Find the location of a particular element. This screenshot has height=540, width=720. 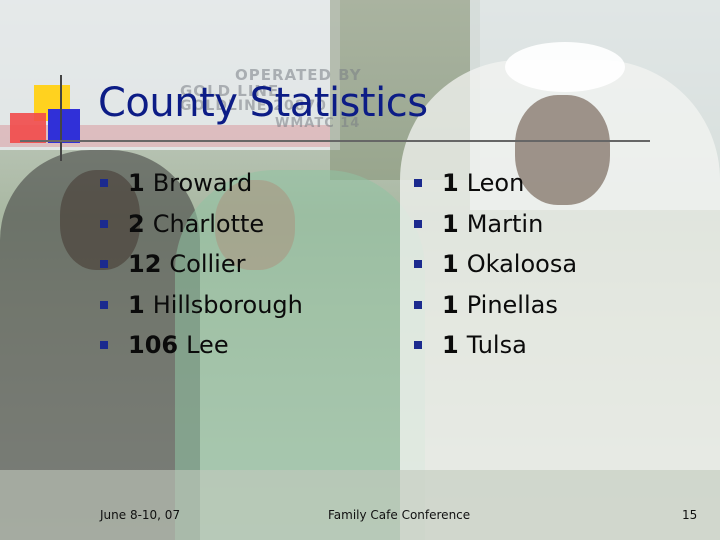

county-name: Pinellas is located at coordinates (512, 304).